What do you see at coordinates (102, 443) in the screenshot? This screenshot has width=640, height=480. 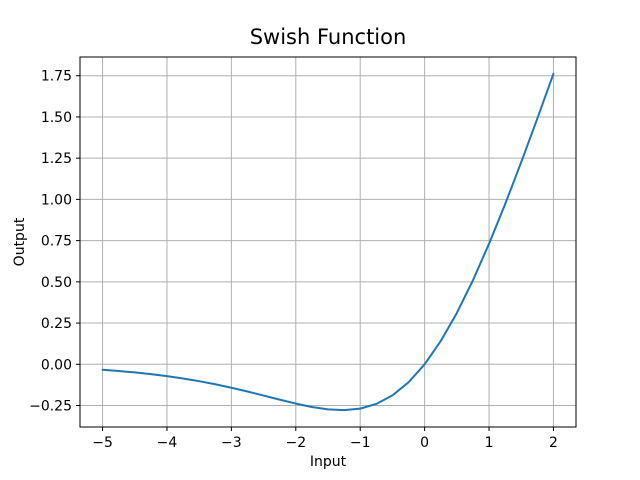 I see `x-tick-label: −5` at bounding box center [102, 443].